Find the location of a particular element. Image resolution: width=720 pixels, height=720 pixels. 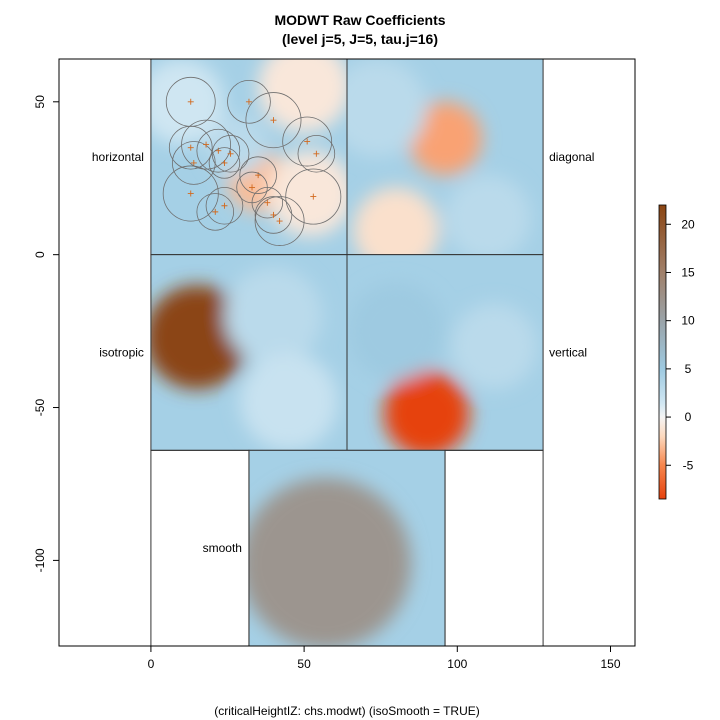

panel-isotropic is located at coordinates (248, 352).